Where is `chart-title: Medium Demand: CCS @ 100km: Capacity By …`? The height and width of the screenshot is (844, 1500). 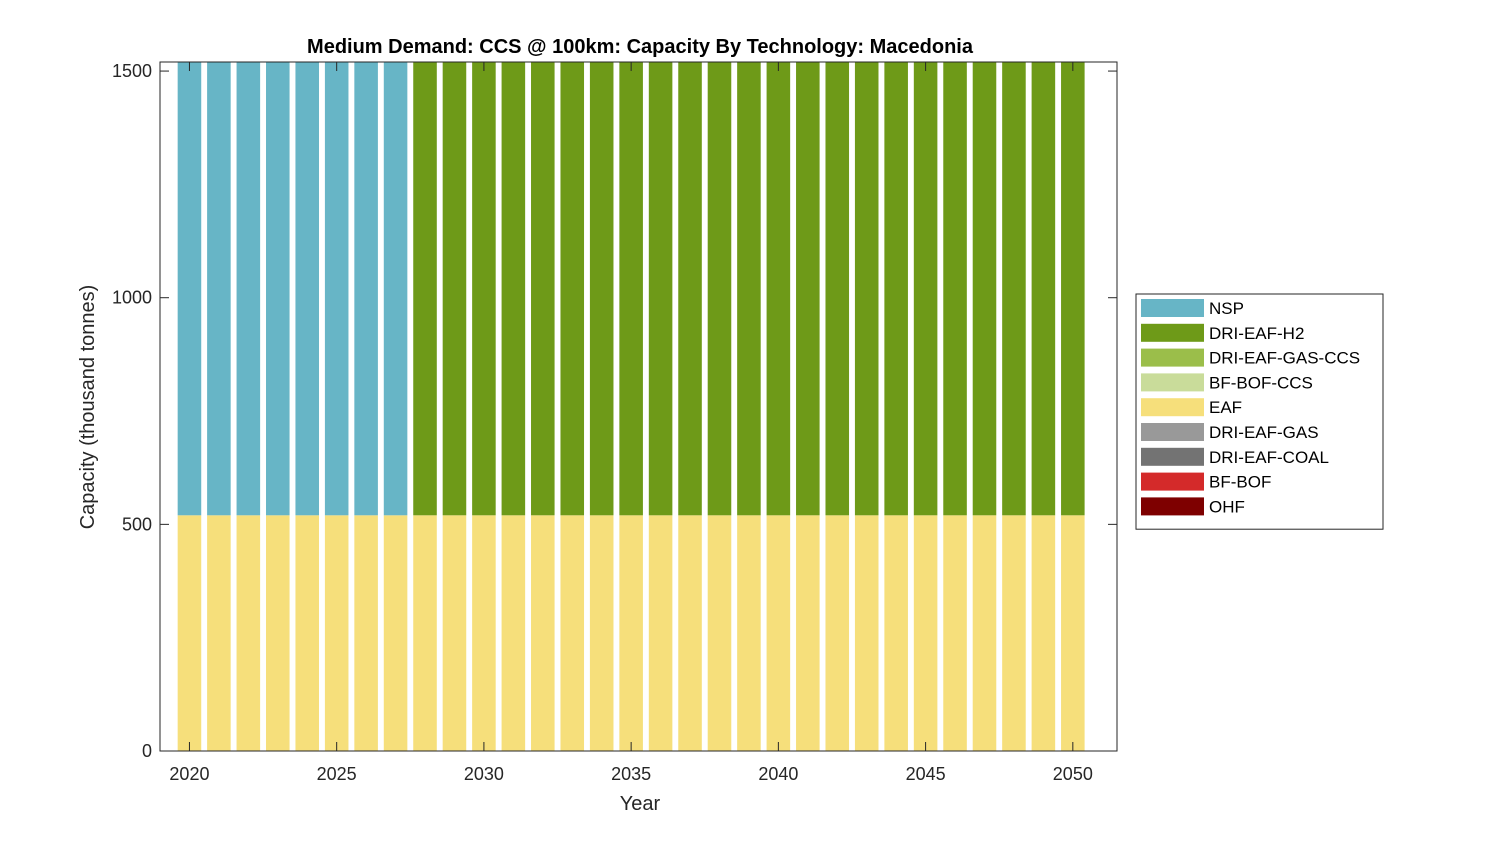 chart-title: Medium Demand: CCS @ 100km: Capacity By … is located at coordinates (640, 47).